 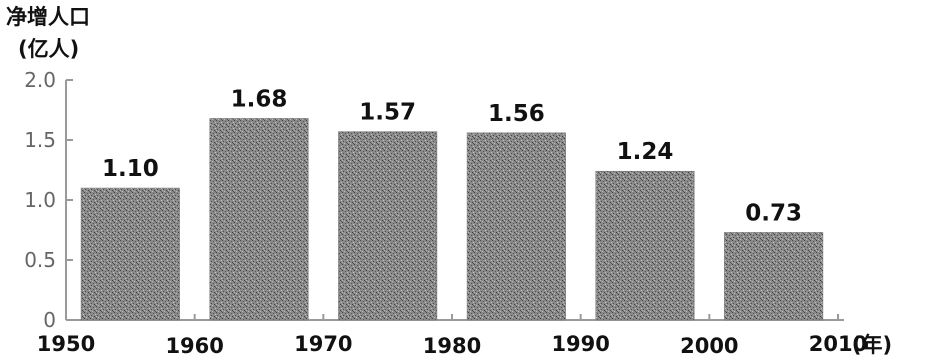 I want to click on y-tick-labels: 0 0.5 1.0 1.5 2.0, so click(x=40, y=200).